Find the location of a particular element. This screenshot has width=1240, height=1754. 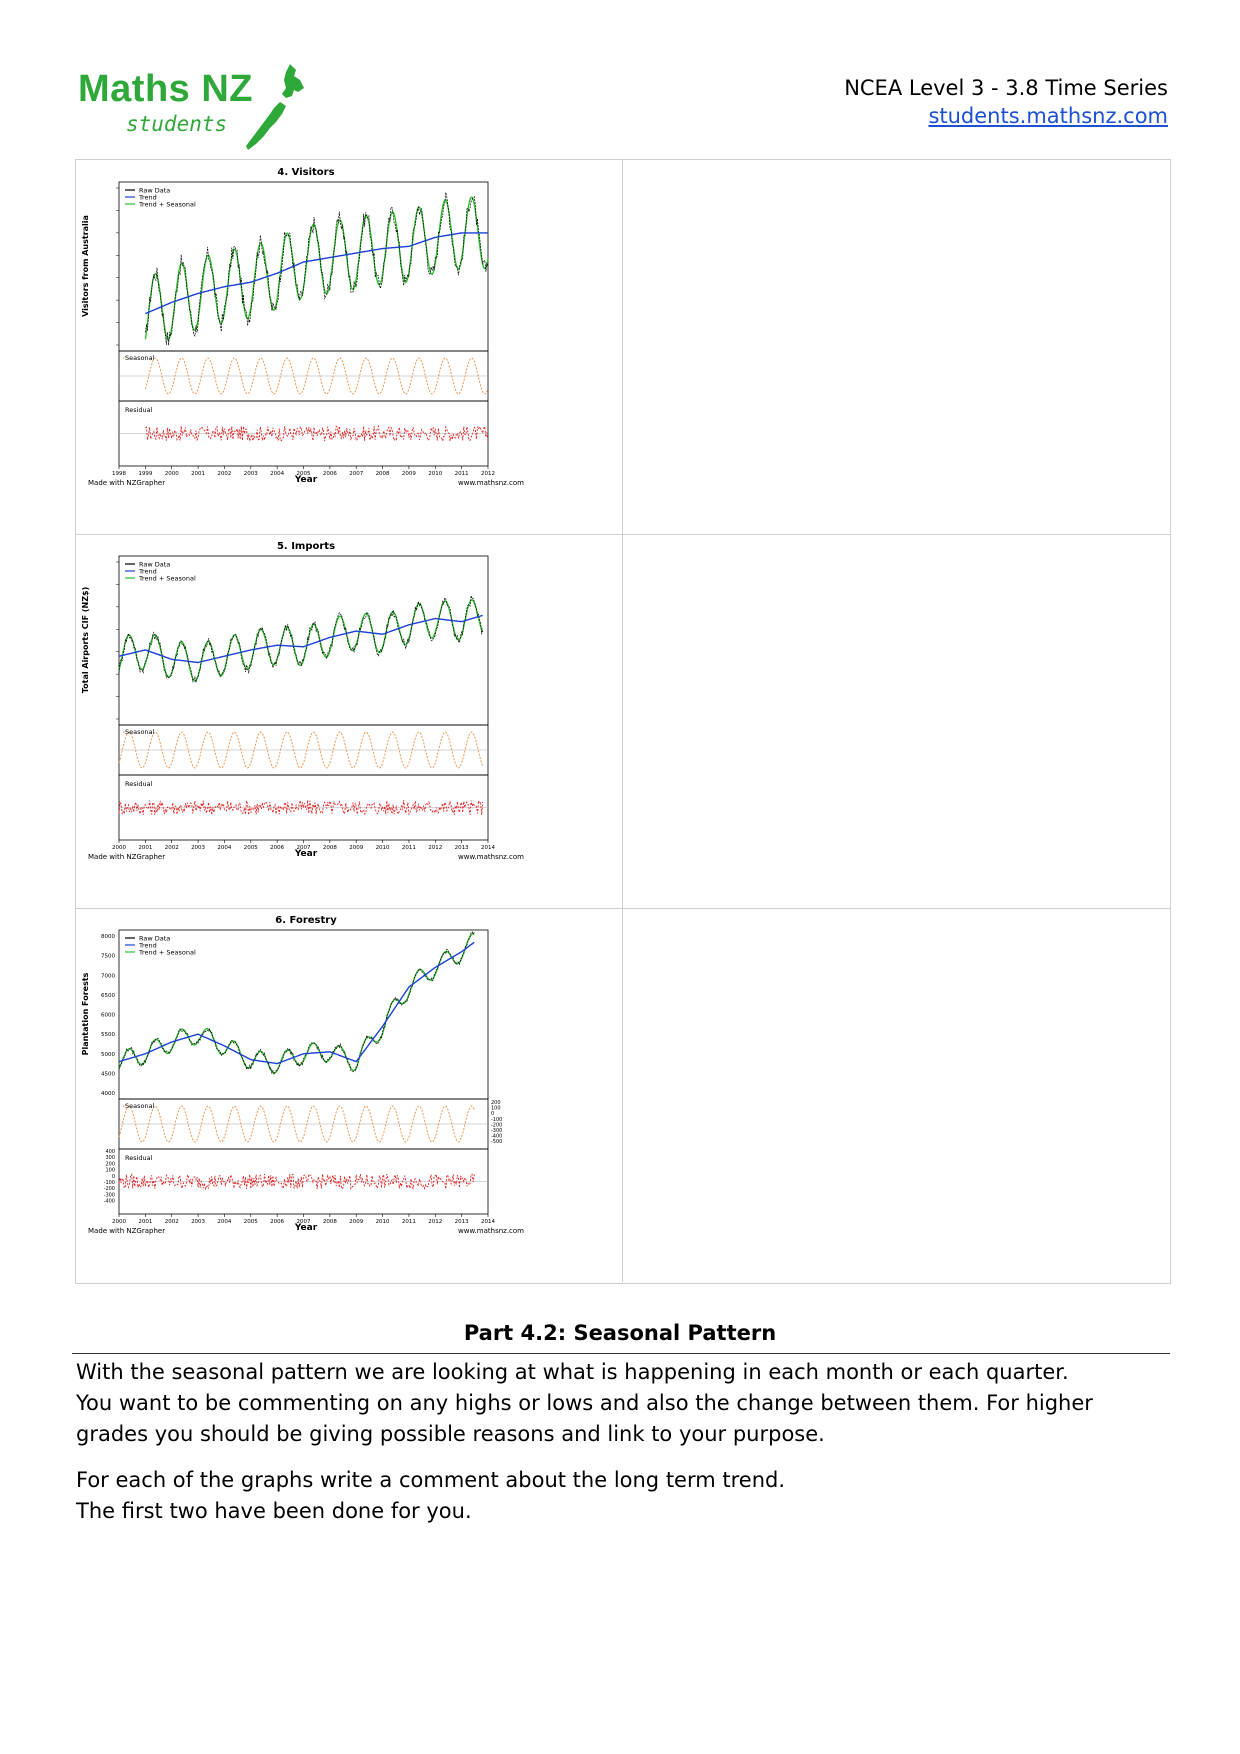

site-link: students.mathsnz.com is located at coordinates (1048, 116).